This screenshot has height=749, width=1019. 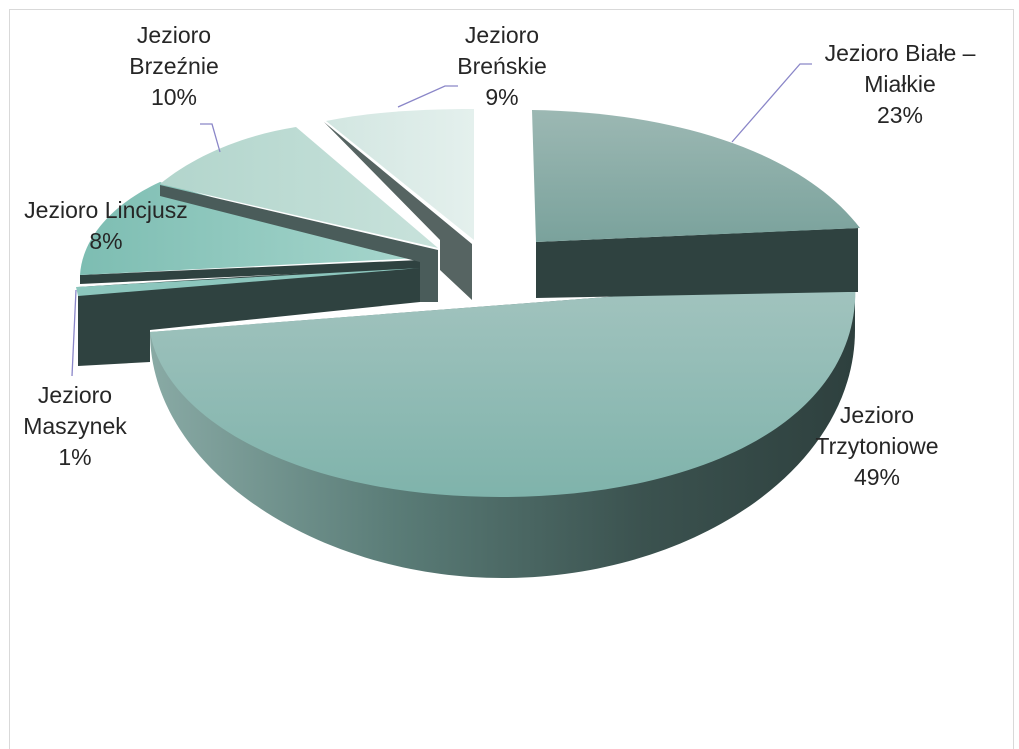 I want to click on data-label-maszynek: Jezioro Maszynek 1%, so click(x=75, y=426).